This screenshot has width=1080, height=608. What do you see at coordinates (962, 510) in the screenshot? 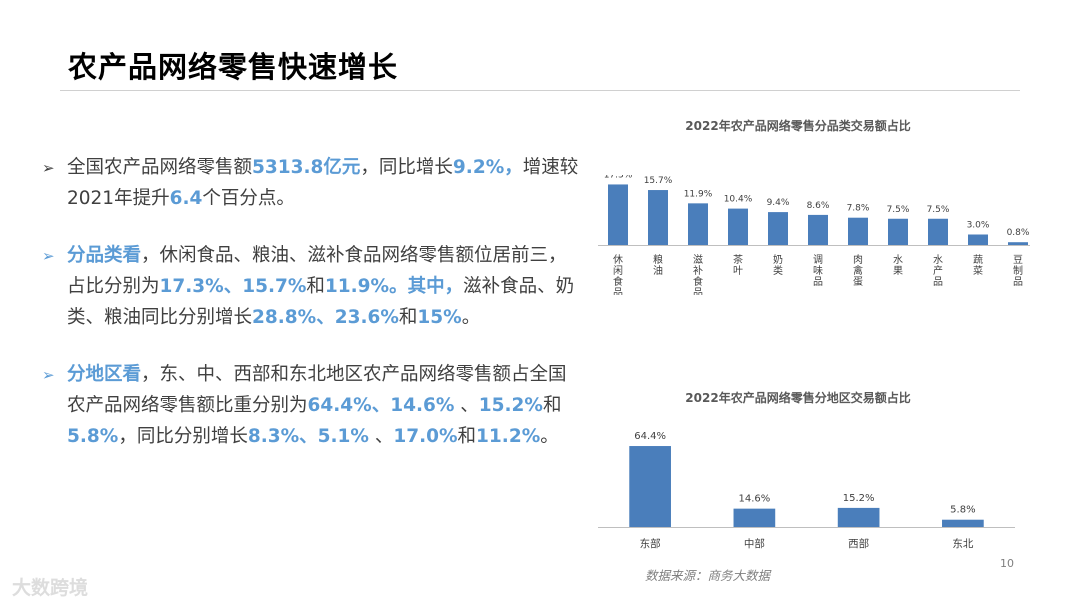
I see `data-label: 5.8%` at bounding box center [962, 510].